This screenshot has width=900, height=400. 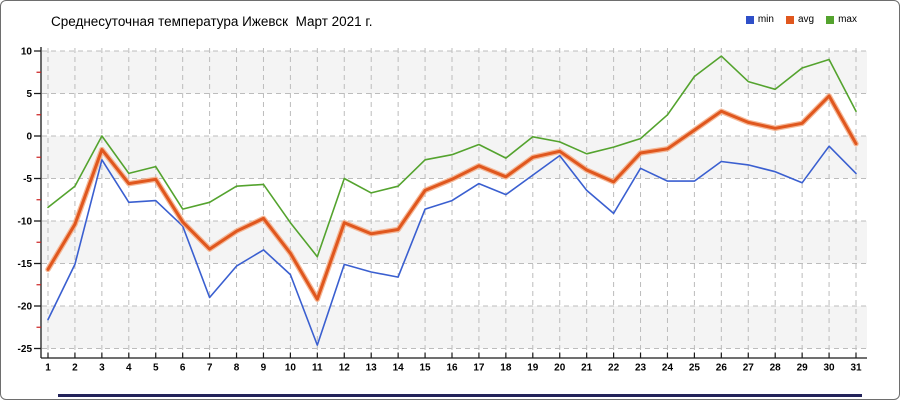 I want to click on y-tick-label: -10, so click(x=25, y=222).